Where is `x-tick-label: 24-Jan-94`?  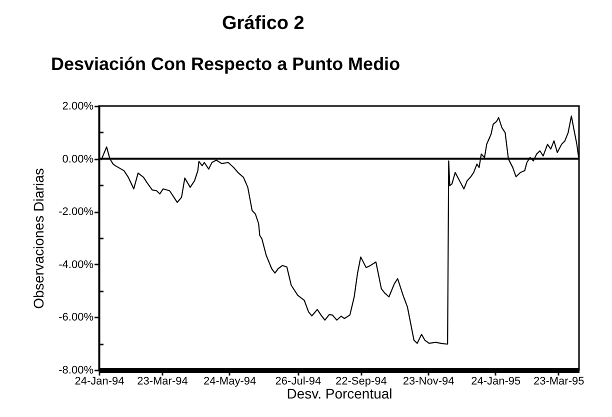
x-tick-label: 24-Jan-94 is located at coordinates (99, 382).